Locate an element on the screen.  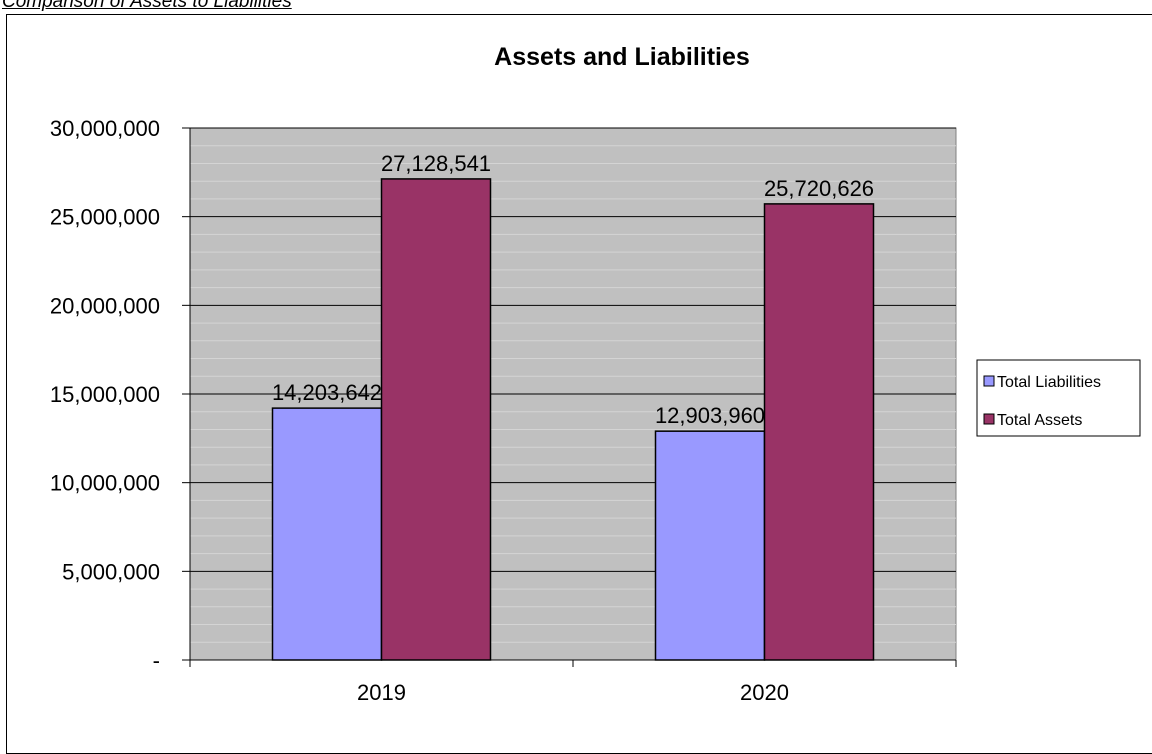
page-heading: Comparison of Assets to Liabilities is located at coordinates (147, 6).